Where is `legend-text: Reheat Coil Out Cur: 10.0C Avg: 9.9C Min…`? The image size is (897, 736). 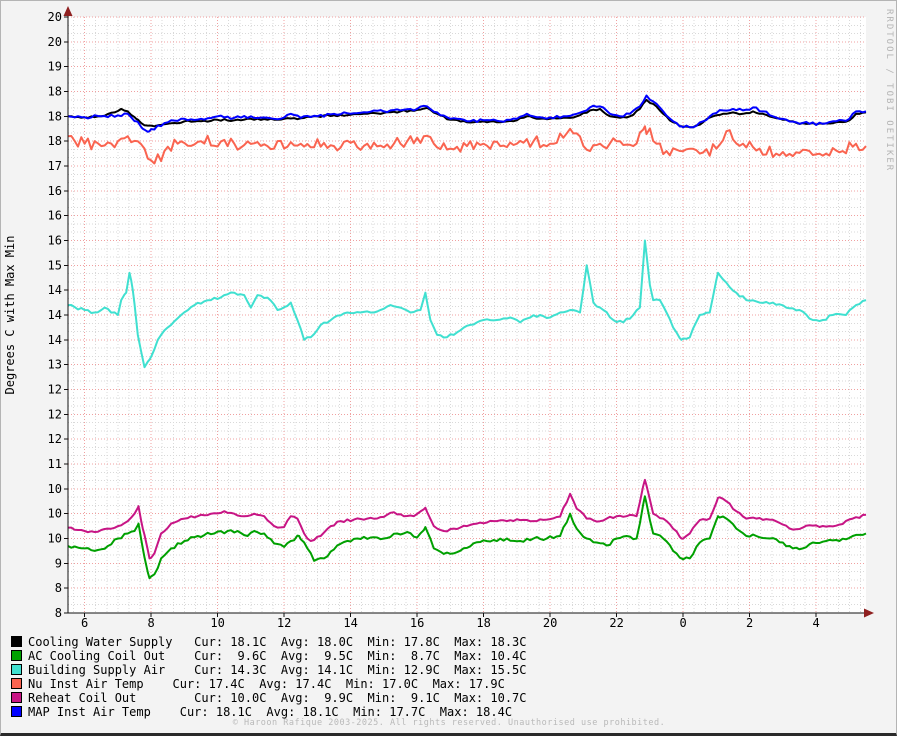 legend-text: Reheat Coil Out Cur: 10.0C Avg: 9.9C Min… is located at coordinates (277, 698).